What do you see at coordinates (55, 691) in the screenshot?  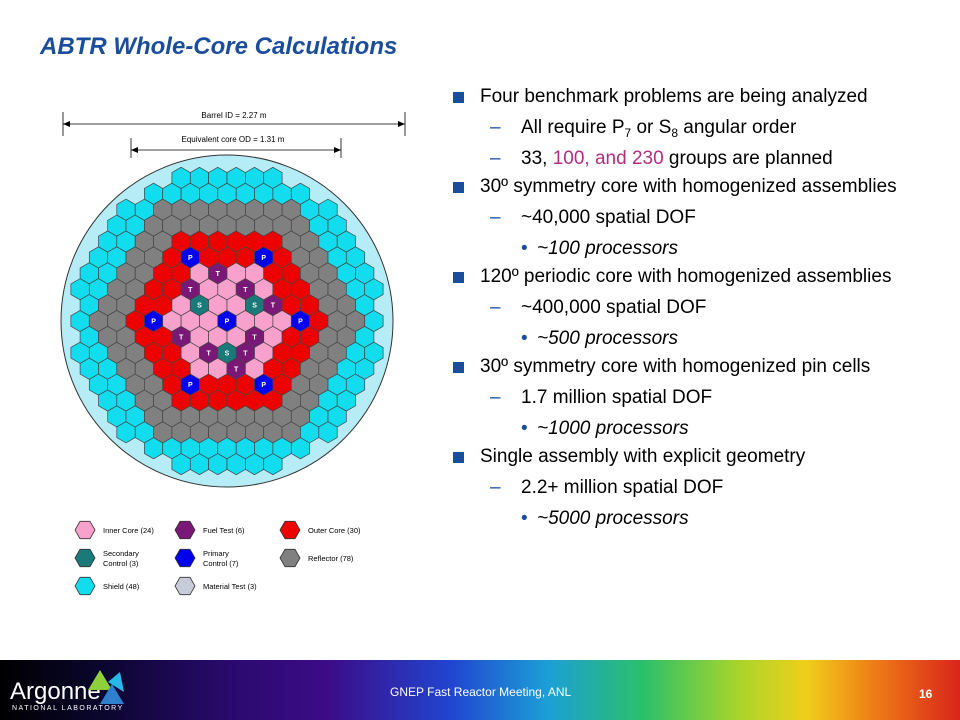 I see `argonne-logo-text: Argonne` at bounding box center [55, 691].